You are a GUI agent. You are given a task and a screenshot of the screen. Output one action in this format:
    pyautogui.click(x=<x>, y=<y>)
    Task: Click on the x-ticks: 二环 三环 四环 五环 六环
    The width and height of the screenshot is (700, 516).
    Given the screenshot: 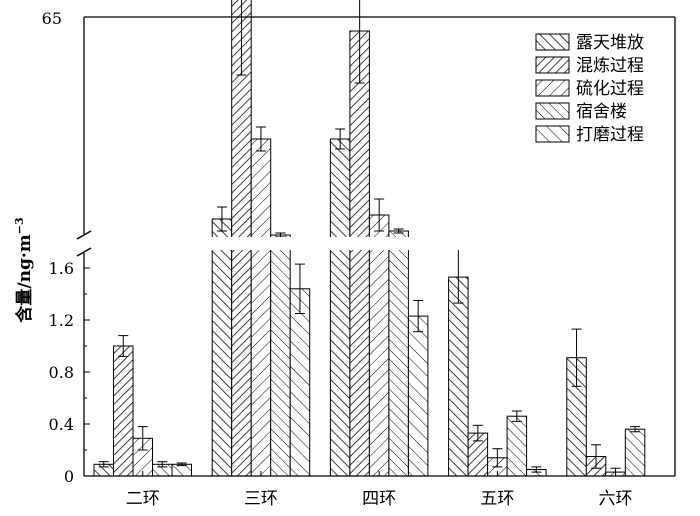 What is the action you would take?
    pyautogui.click(x=379, y=490)
    